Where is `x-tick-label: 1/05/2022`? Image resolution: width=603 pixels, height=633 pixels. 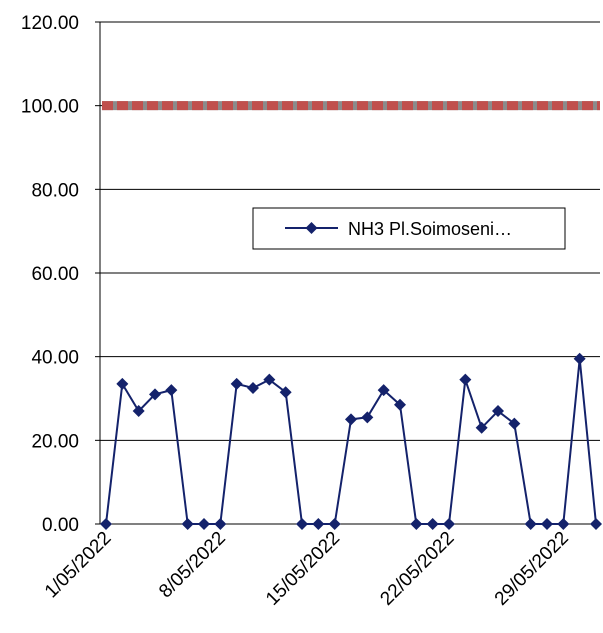
x-tick-label: 1/05/2022 is located at coordinates (78, 565).